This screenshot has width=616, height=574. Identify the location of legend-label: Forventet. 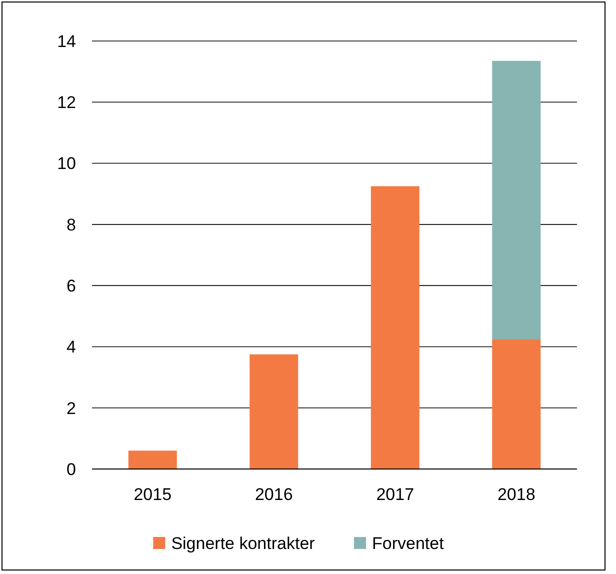
(408, 543).